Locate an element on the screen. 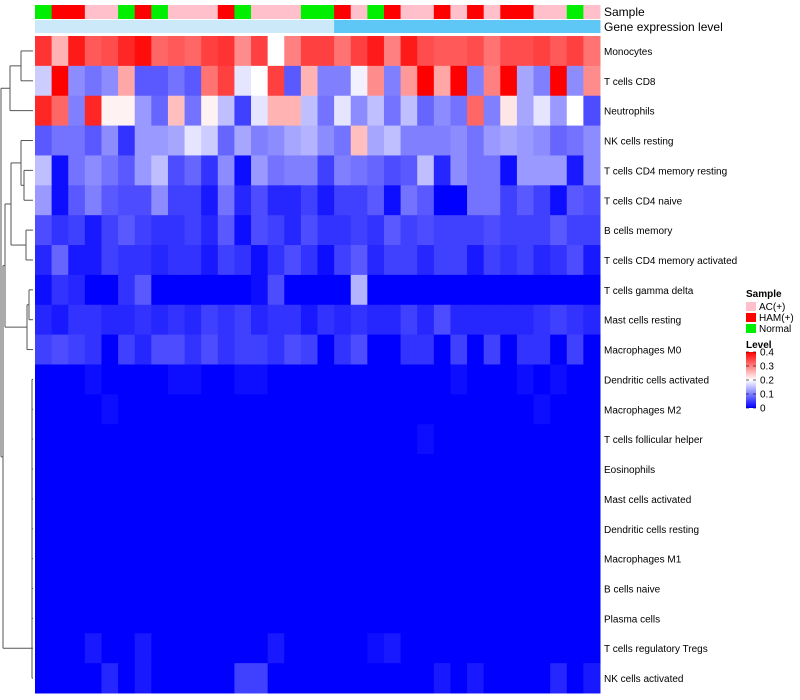  legend-sample-title: Sample is located at coordinates (764, 294).